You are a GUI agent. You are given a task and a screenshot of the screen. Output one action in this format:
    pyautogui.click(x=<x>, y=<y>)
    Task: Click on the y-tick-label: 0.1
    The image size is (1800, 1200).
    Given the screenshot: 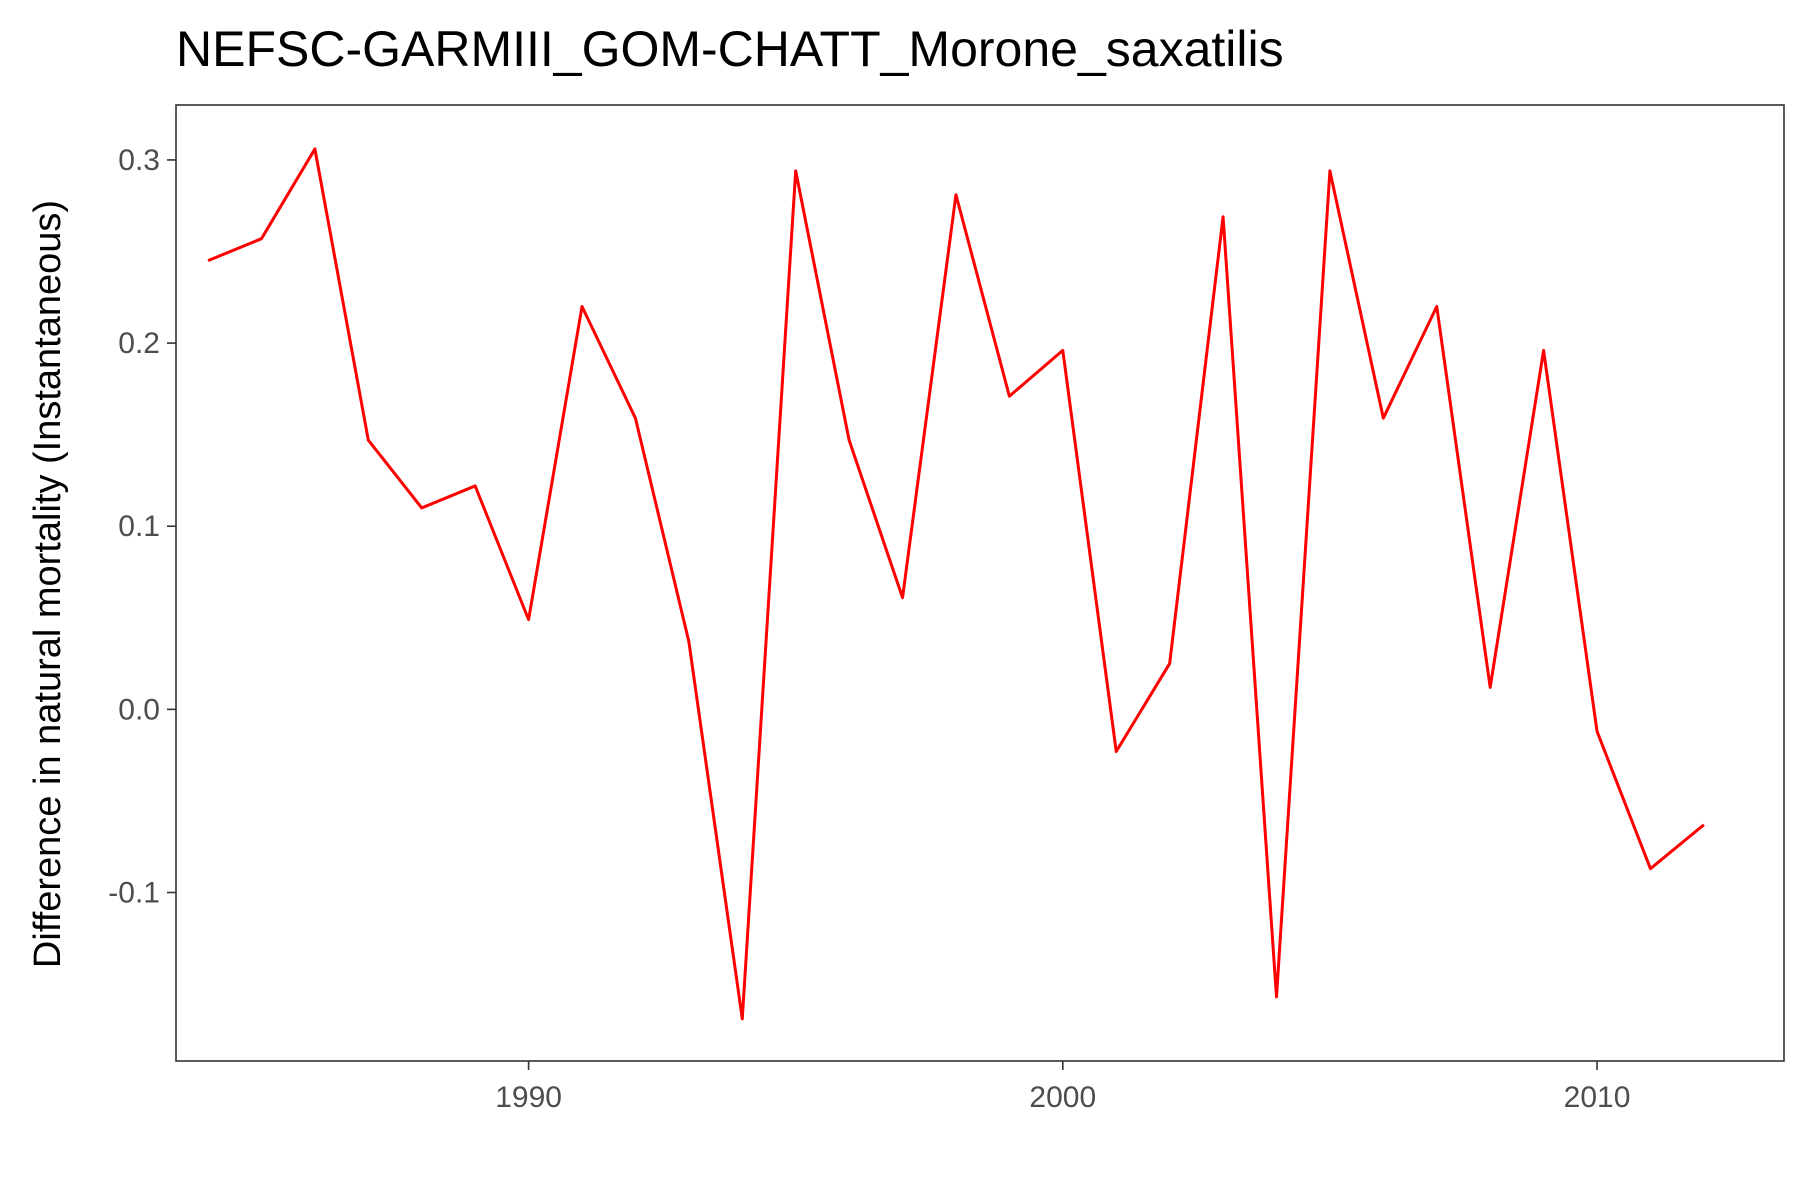 What is the action you would take?
    pyautogui.click(x=139, y=526)
    